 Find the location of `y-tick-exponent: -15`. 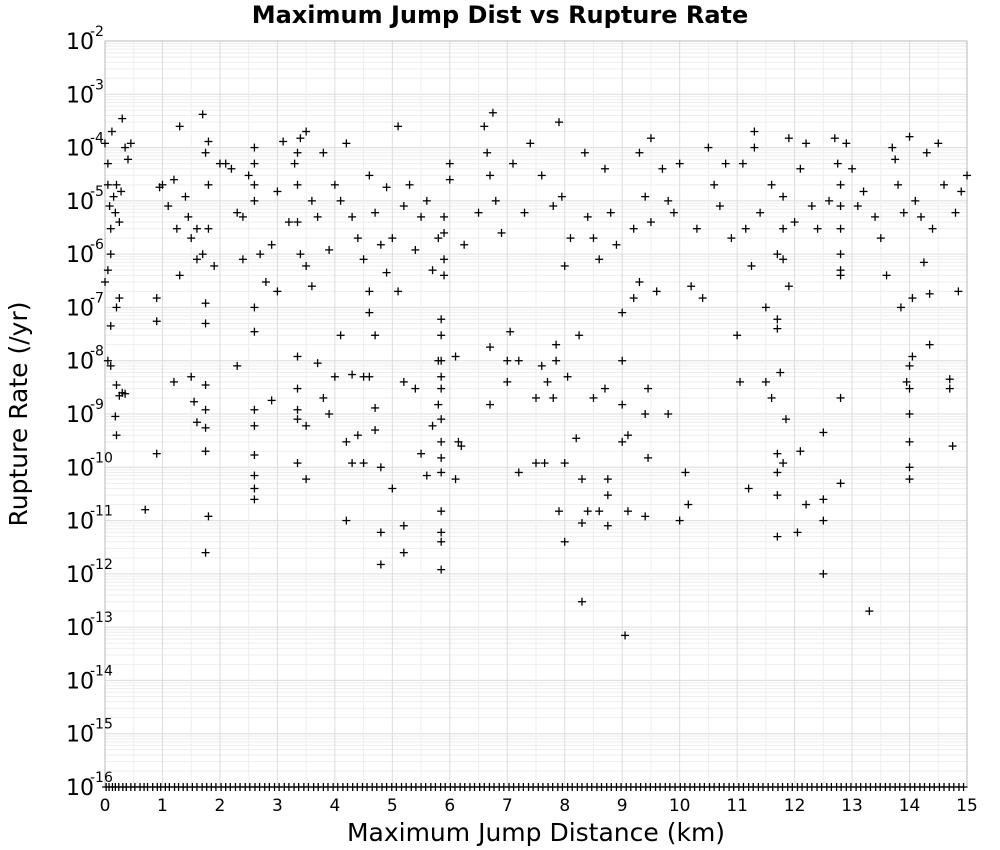

y-tick-exponent: -15 is located at coordinates (101, 725).